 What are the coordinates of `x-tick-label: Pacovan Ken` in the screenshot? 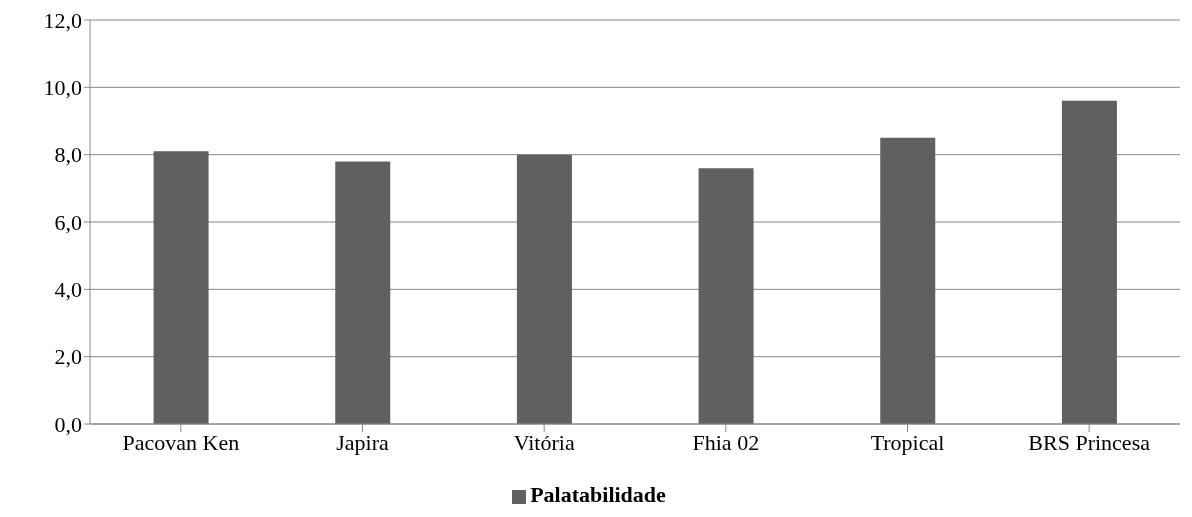 It's located at (181, 442).